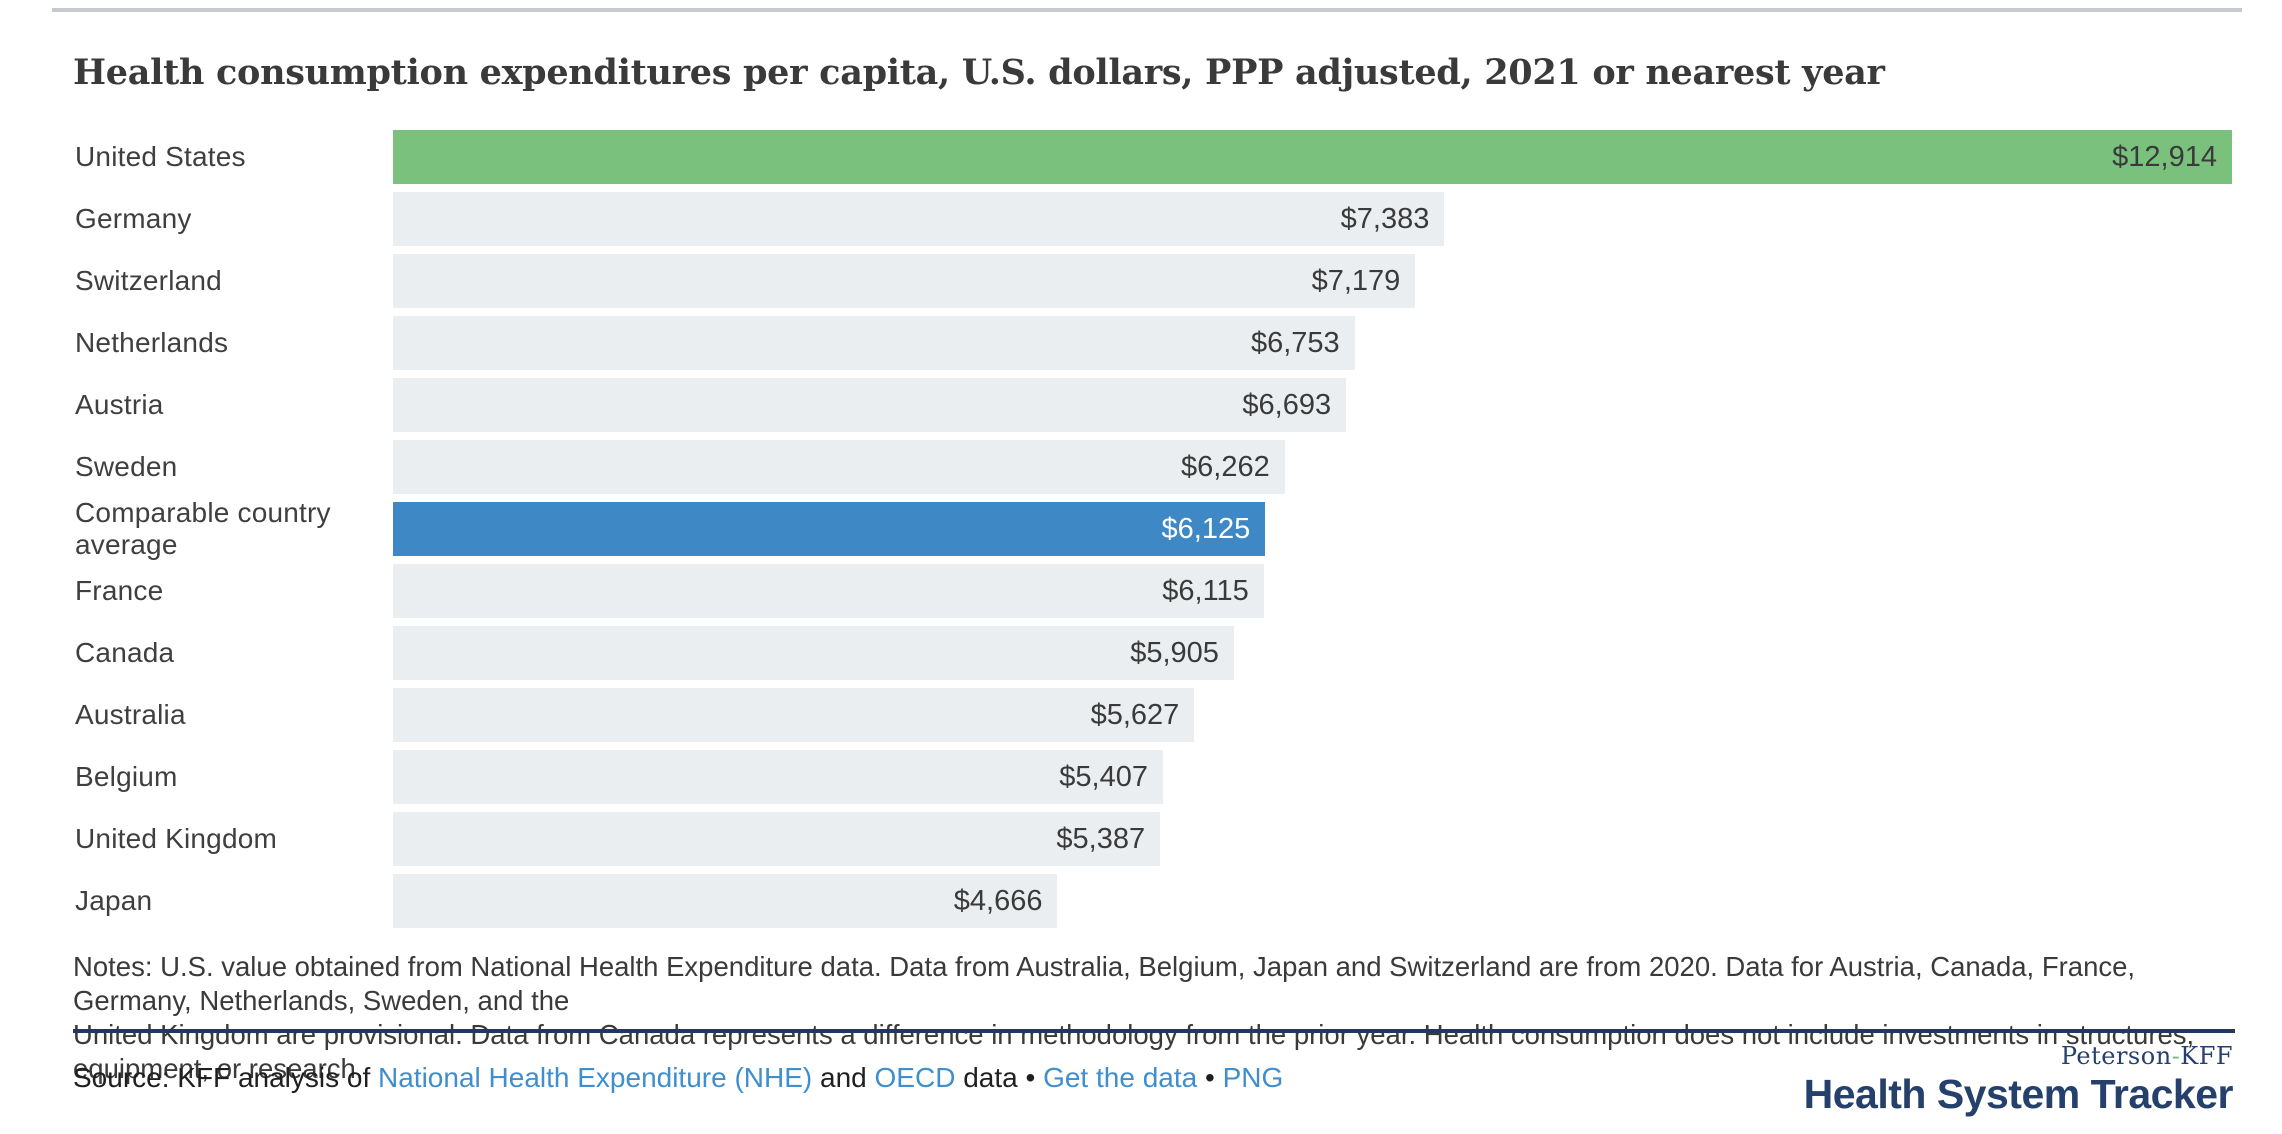 This screenshot has height=1134, width=2282. What do you see at coordinates (870, 405) in the screenshot?
I see `bar: $6,693` at bounding box center [870, 405].